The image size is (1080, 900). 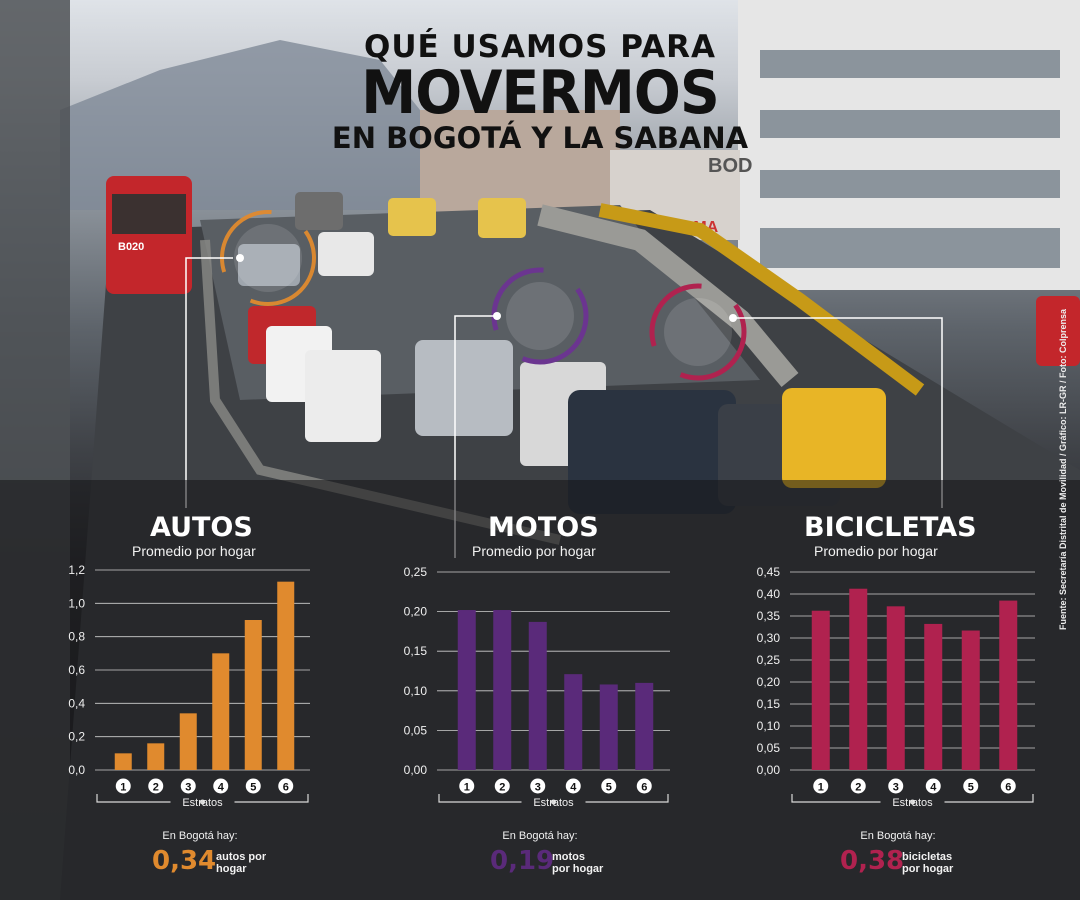 I want to click on autos-unit: autos por hogar, so click(x=241, y=863).